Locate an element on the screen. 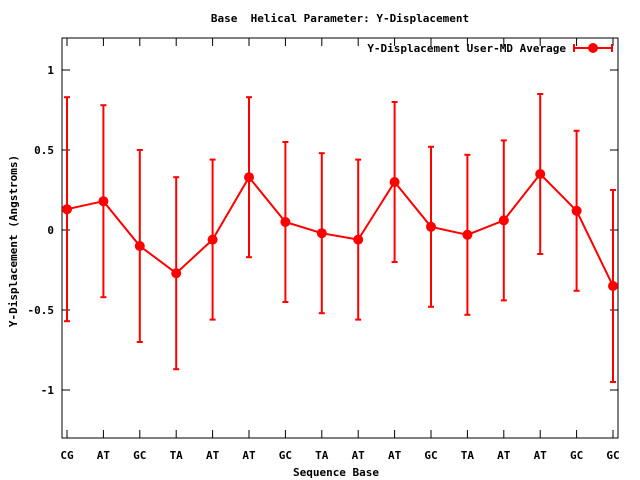 This screenshot has width=640, height=480. y-tick-label: -1 is located at coordinates (48, 390).